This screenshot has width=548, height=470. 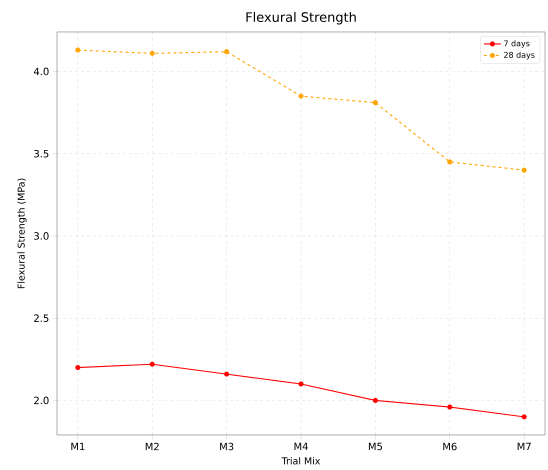 I want to click on chart-title: Flexural Strength, so click(x=301, y=18).